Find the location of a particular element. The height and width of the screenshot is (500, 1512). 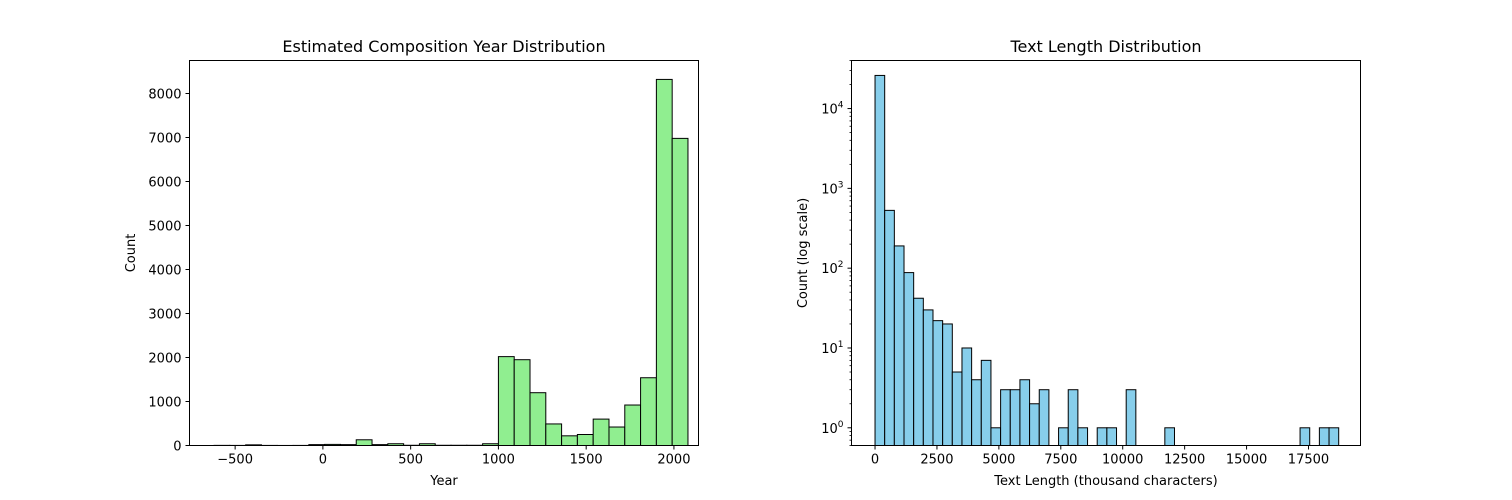

y-tick-label: 0 is located at coordinates (177, 447).